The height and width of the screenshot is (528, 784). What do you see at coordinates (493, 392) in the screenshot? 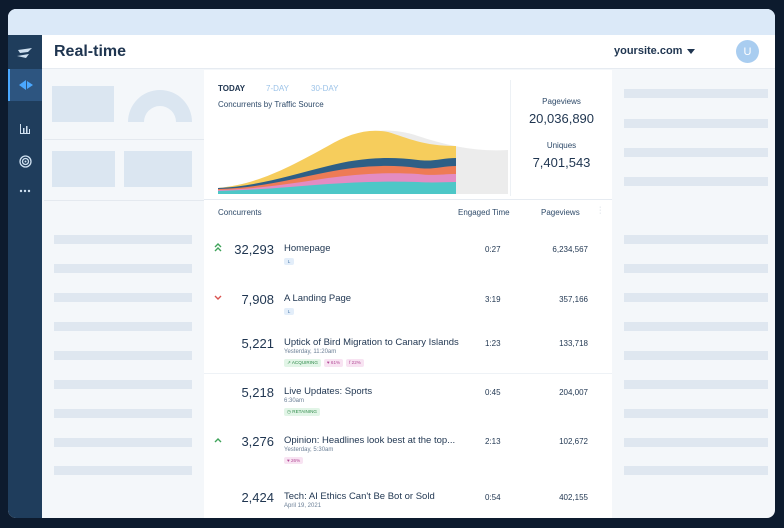
I see `row-engaged-time: 0:45` at bounding box center [493, 392].